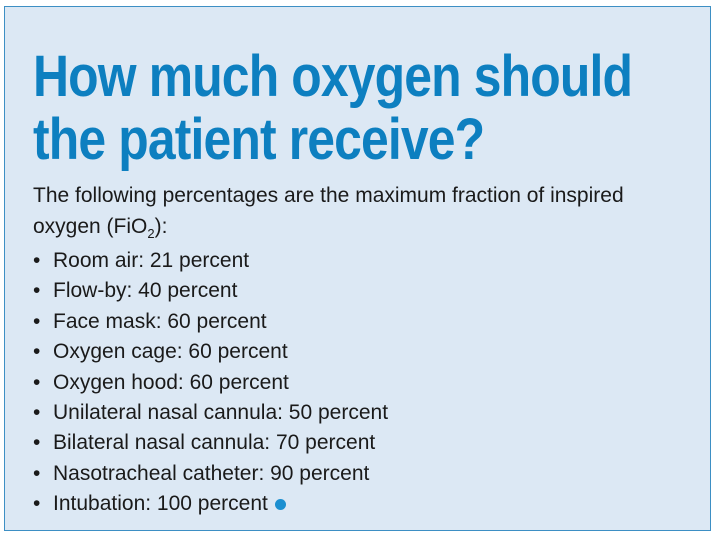 The height and width of the screenshot is (538, 717). What do you see at coordinates (214, 443) in the screenshot?
I see `list-item-text: Bilateral nasal cannula: 70 percent` at bounding box center [214, 443].